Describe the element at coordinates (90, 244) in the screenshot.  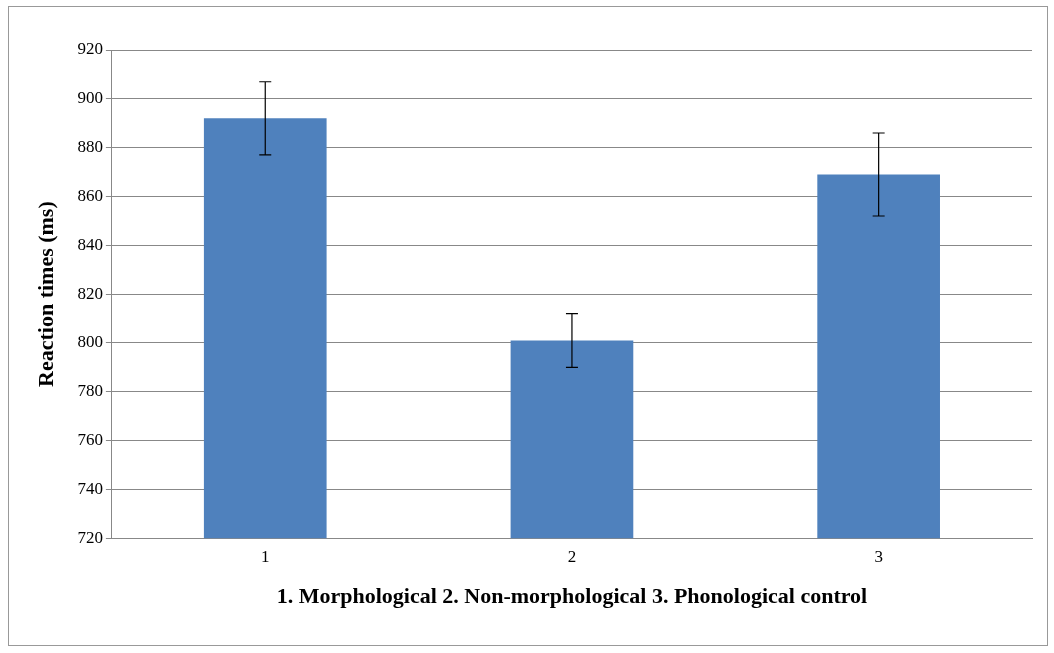
I see `y-tick-label: 840` at that location.